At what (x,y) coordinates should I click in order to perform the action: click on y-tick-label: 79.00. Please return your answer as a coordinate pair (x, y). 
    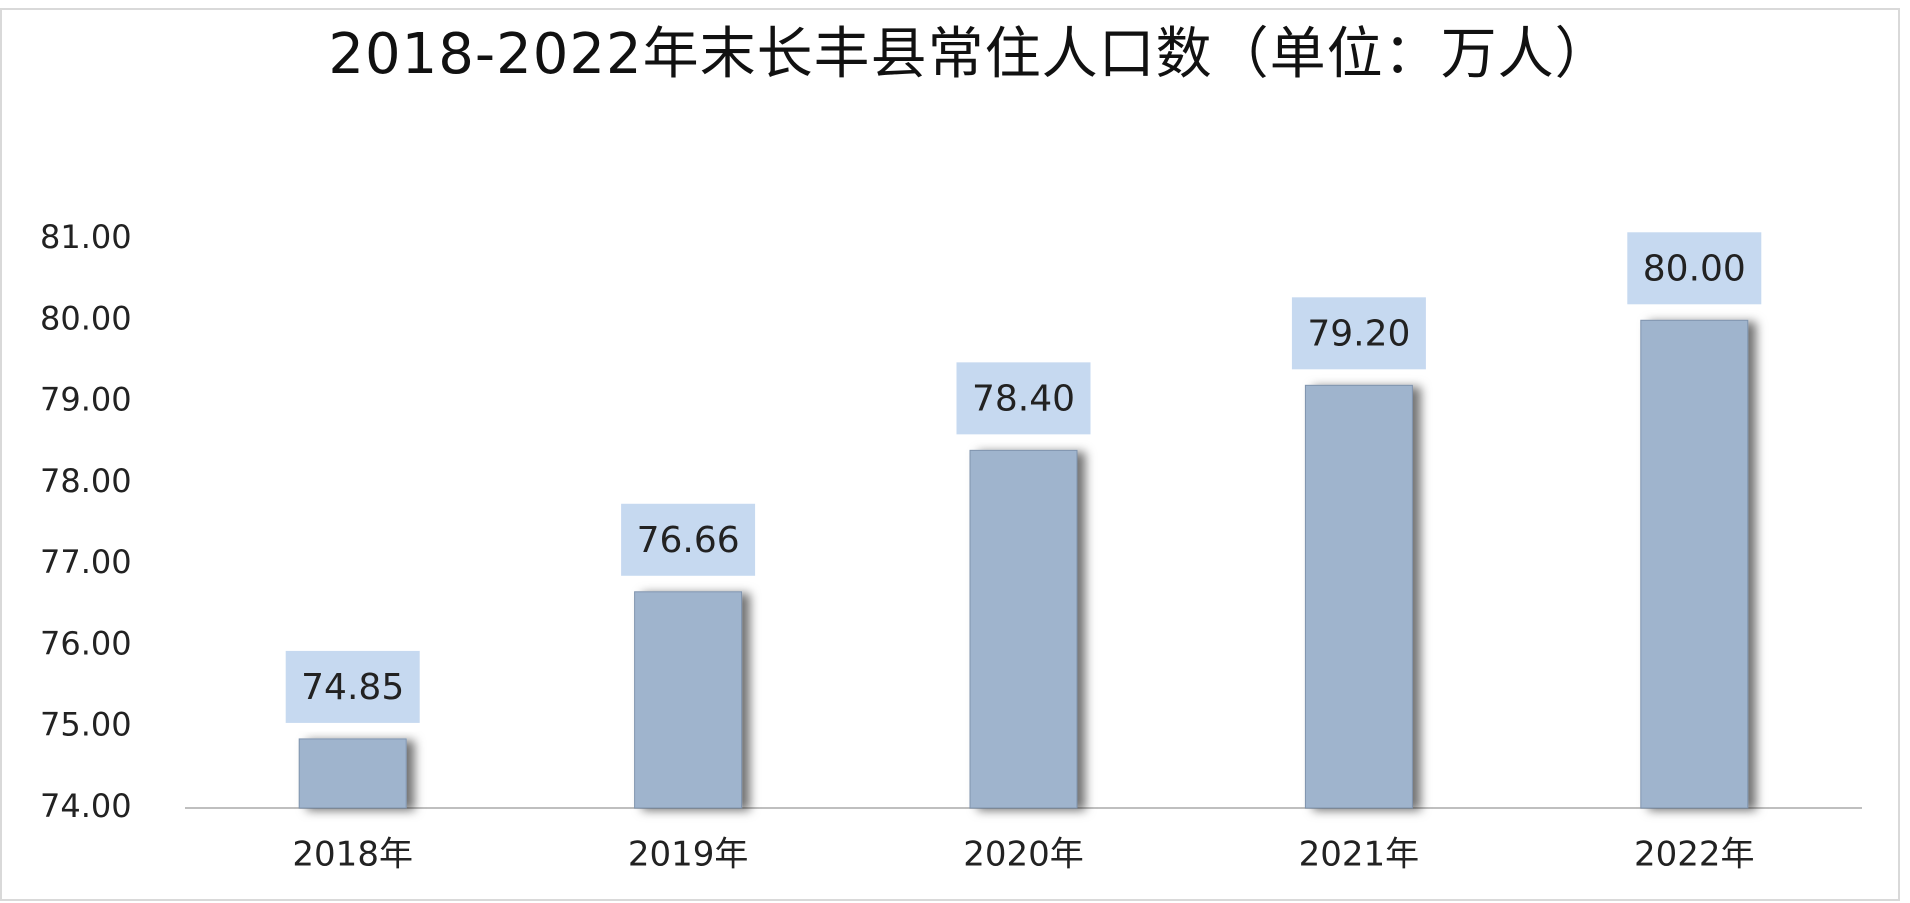
    Looking at the image, I should click on (86, 400).